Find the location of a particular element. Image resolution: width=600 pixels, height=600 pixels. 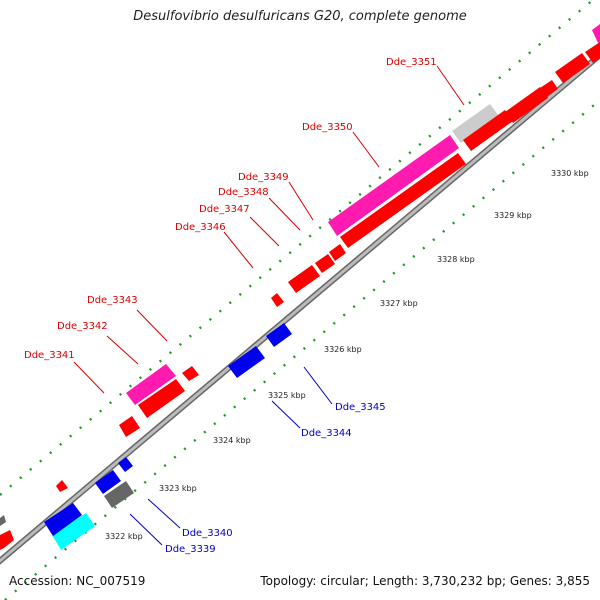

accession-label: Accession: is located at coordinates (41, 581).